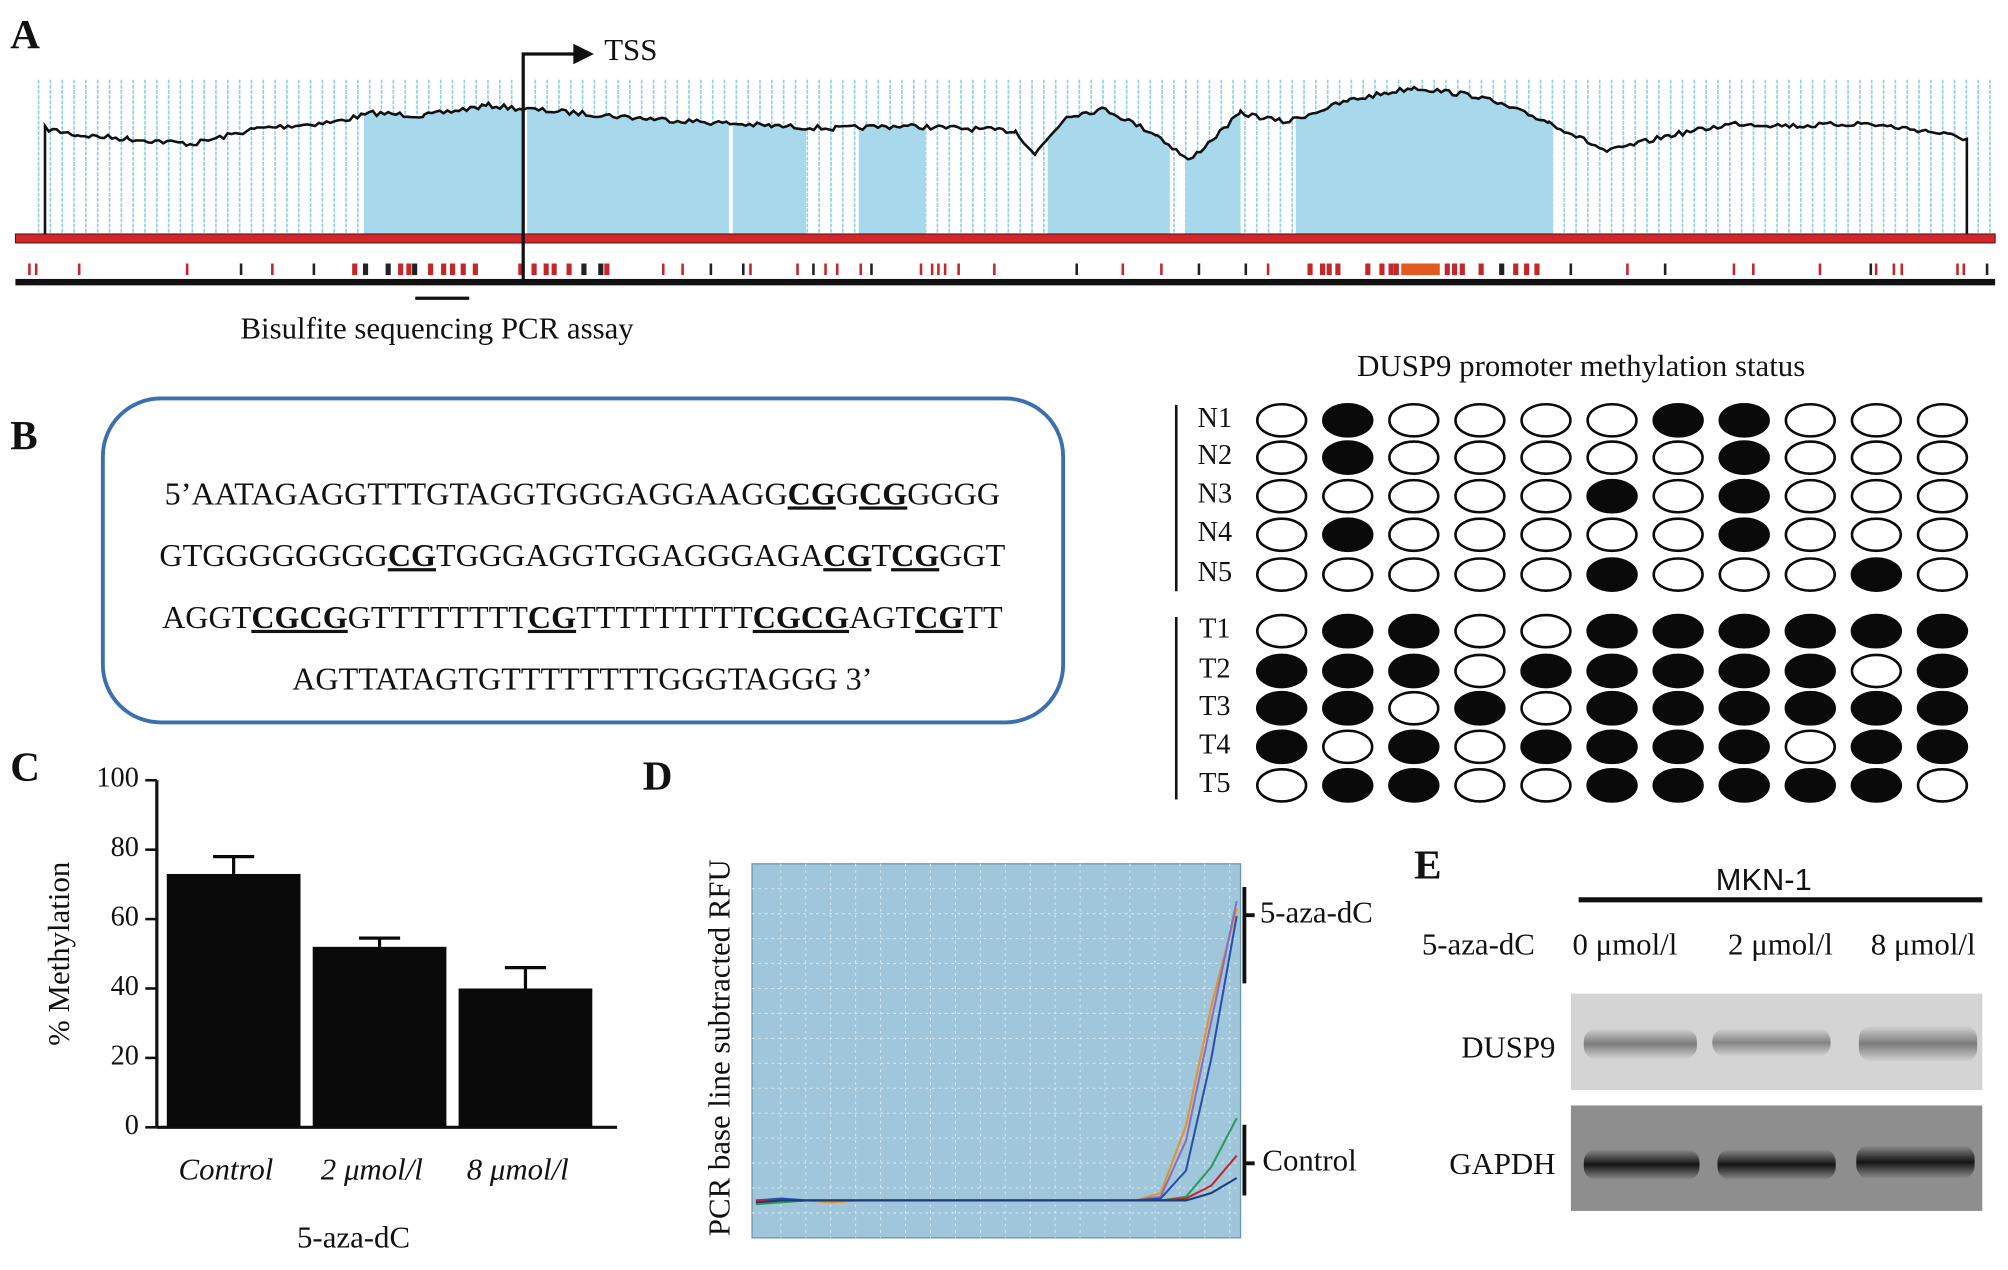  Describe the element at coordinates (847, 556) in the screenshot. I see `cpg-site-text: CG` at that location.